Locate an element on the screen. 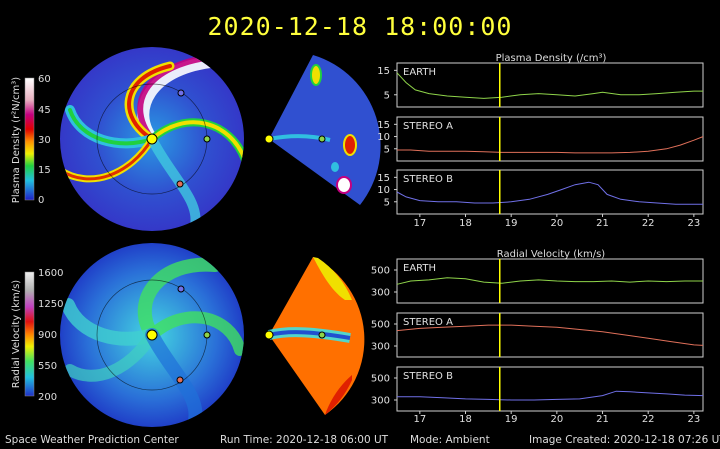  density-series-stereo-b is located at coordinates (549, 193).